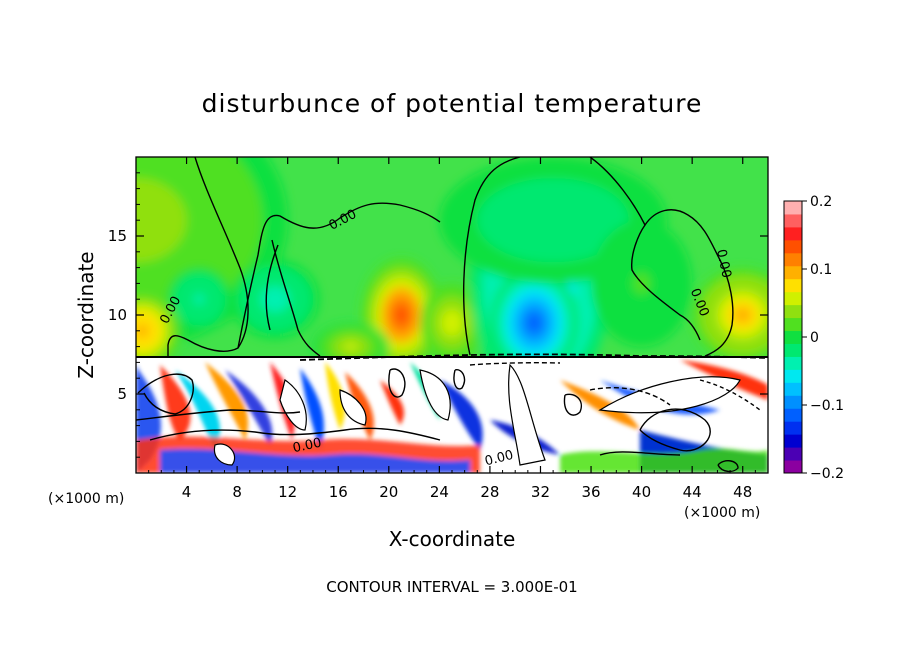 The height and width of the screenshot is (654, 904). I want to click on x-tick-label: 12, so click(287, 492).